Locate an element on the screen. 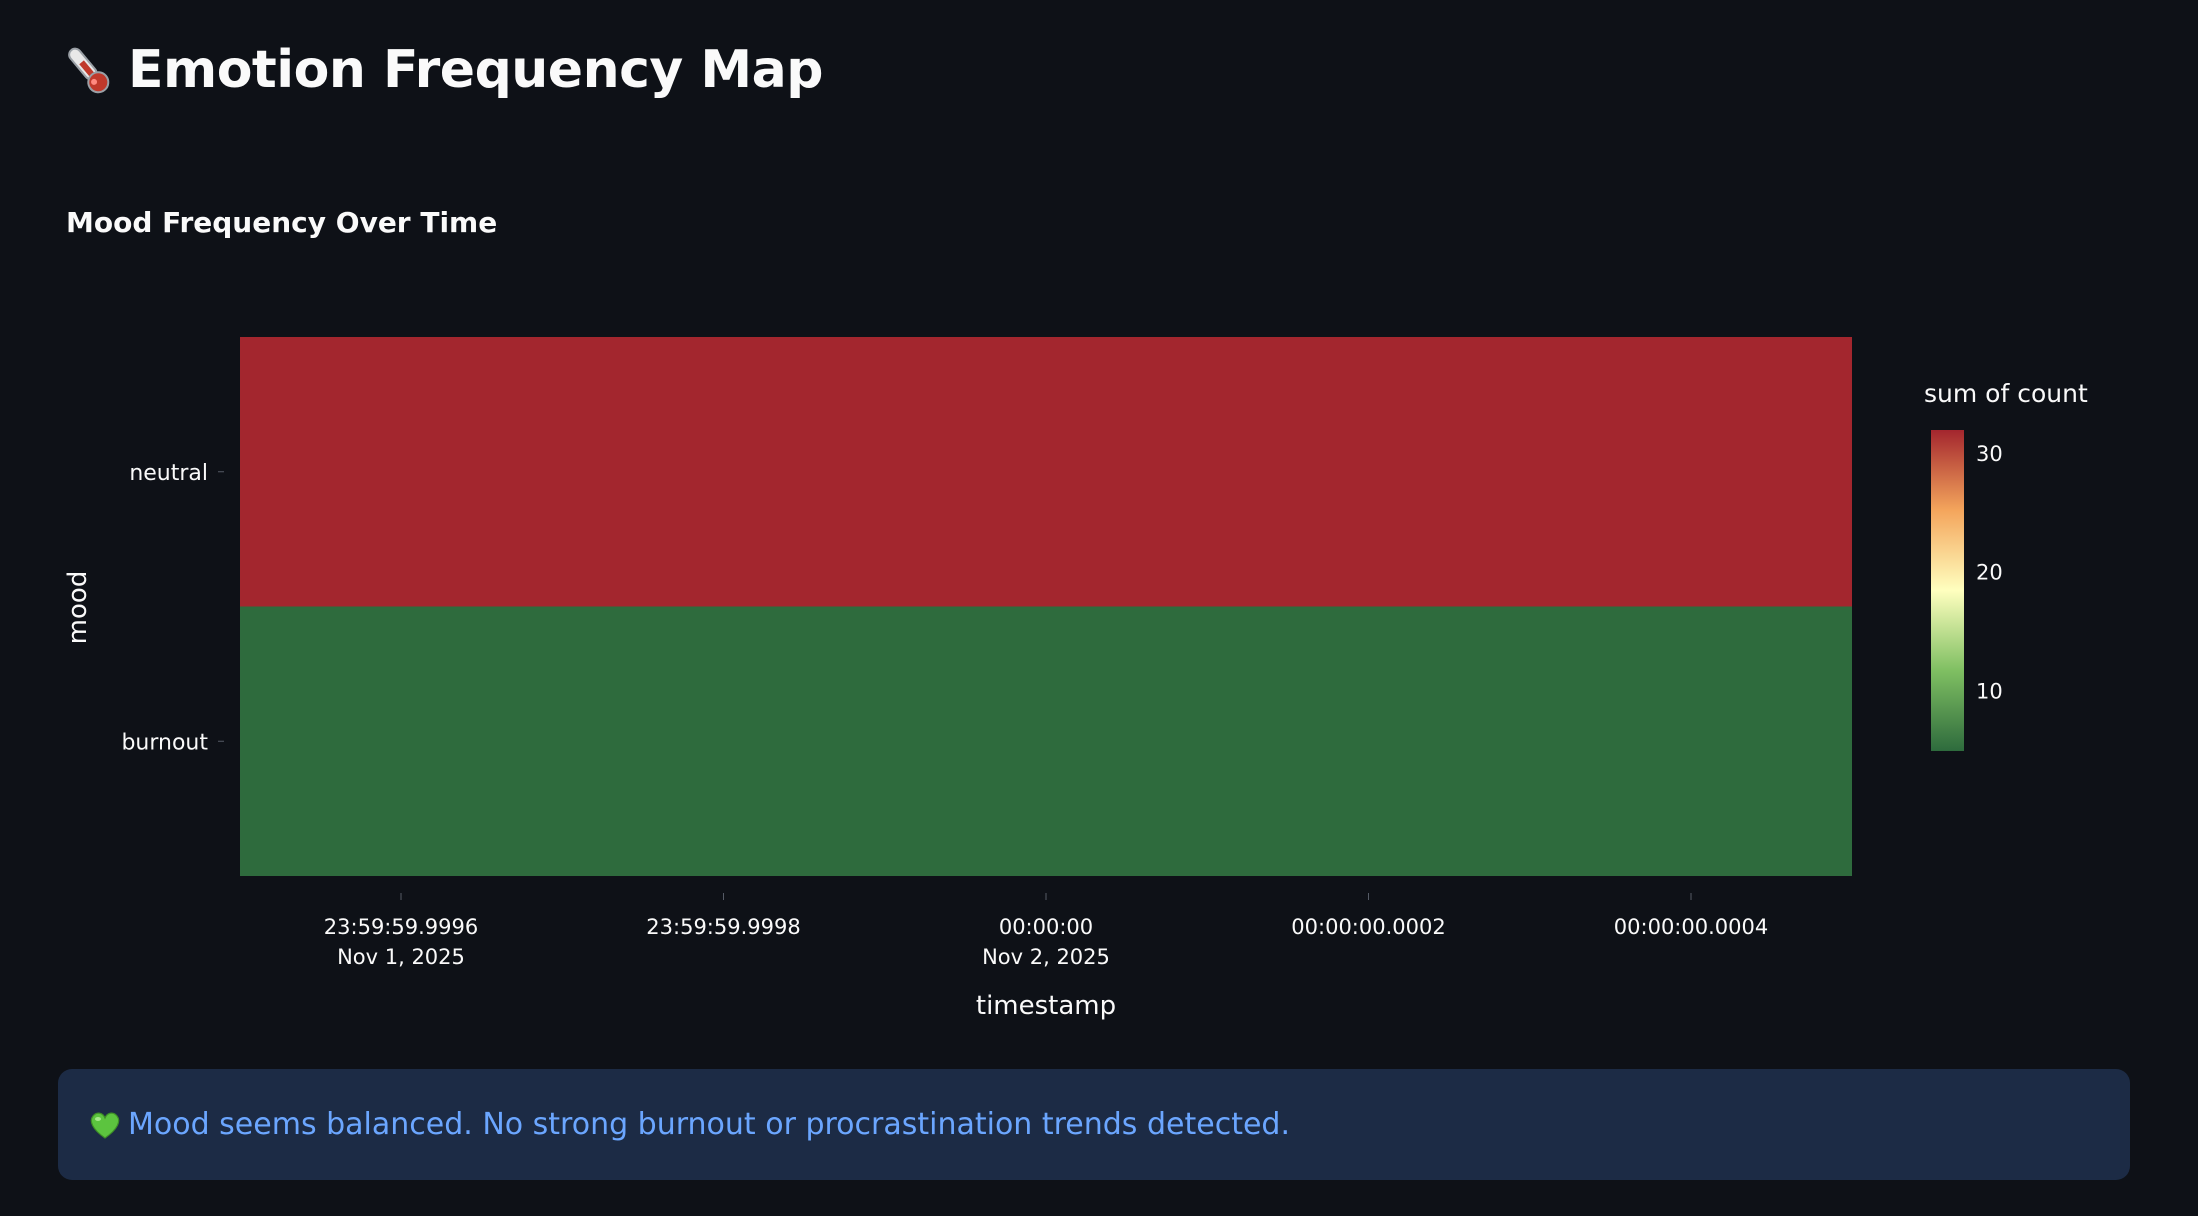  page-title-text: Emotion Frequency Map is located at coordinates (475, 70).